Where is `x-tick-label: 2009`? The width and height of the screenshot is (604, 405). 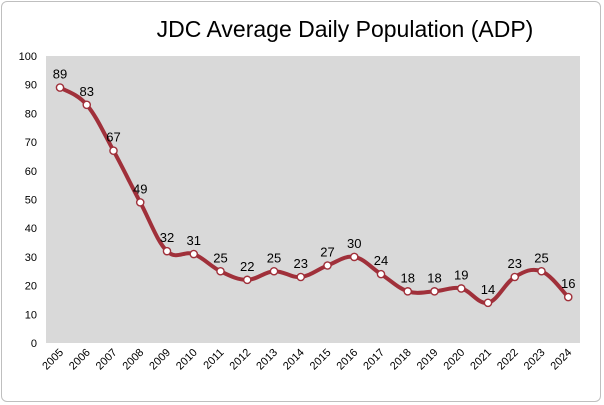
x-tick-label: 2009 is located at coordinates (160, 360).